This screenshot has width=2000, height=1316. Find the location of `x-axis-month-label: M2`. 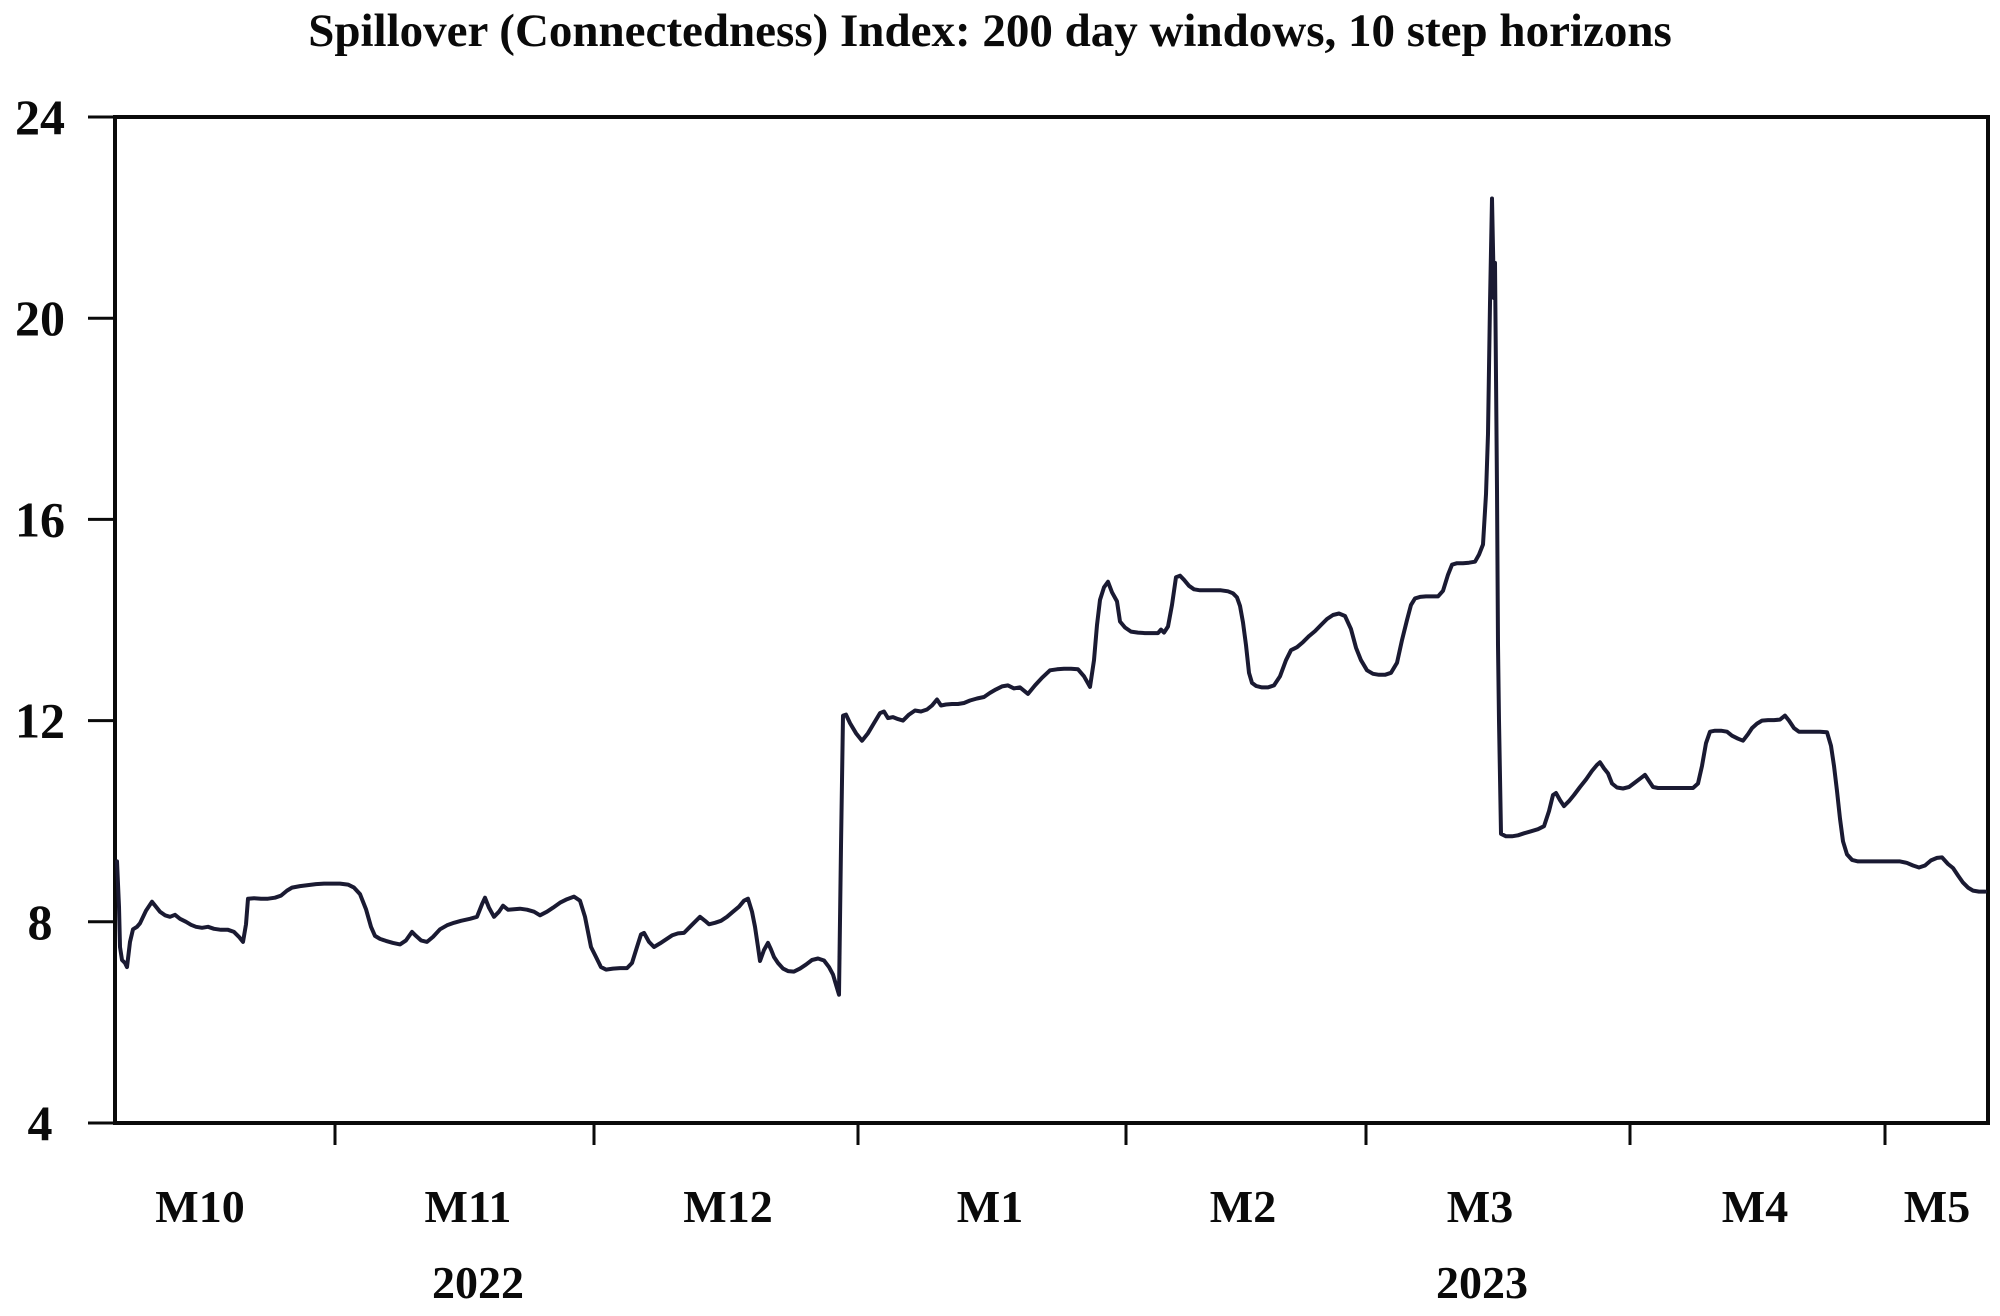

x-axis-month-label: M2 is located at coordinates (1243, 1206).